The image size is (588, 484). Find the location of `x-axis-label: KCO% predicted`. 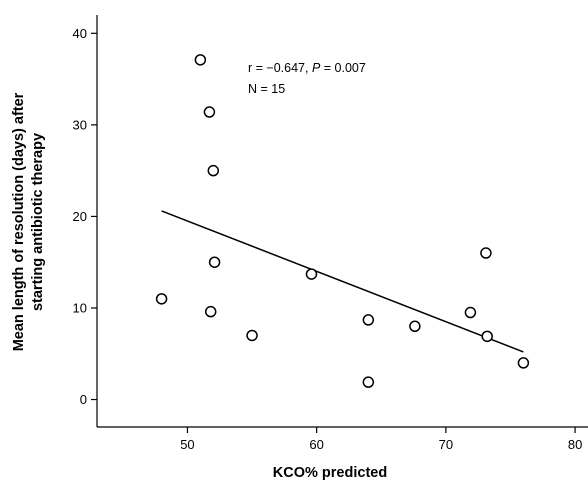

x-axis-label: KCO% predicted is located at coordinates (330, 473).